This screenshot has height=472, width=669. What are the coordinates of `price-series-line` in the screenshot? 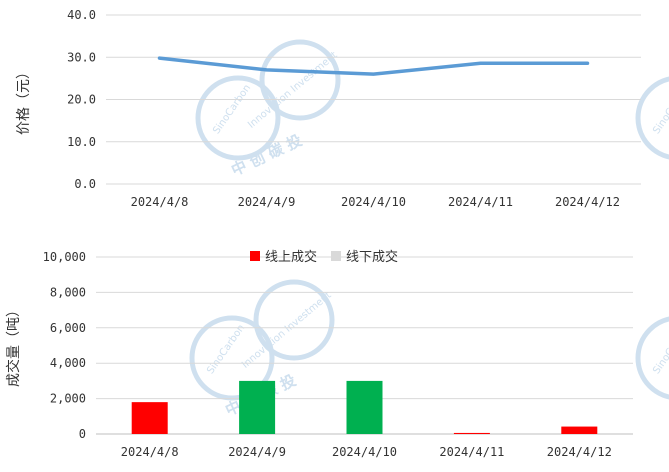 It's located at (373, 66).